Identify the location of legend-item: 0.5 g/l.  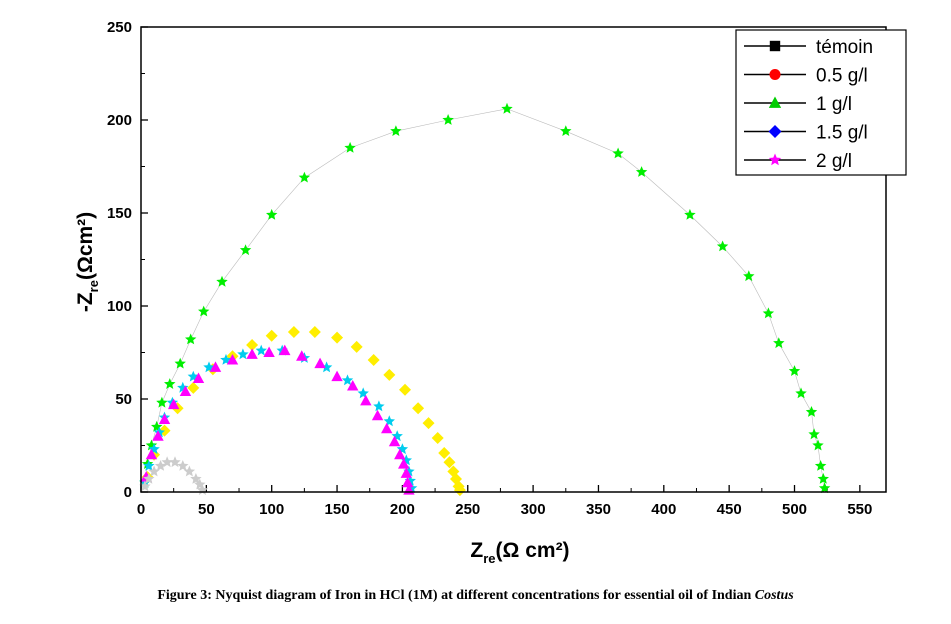
(806, 76).